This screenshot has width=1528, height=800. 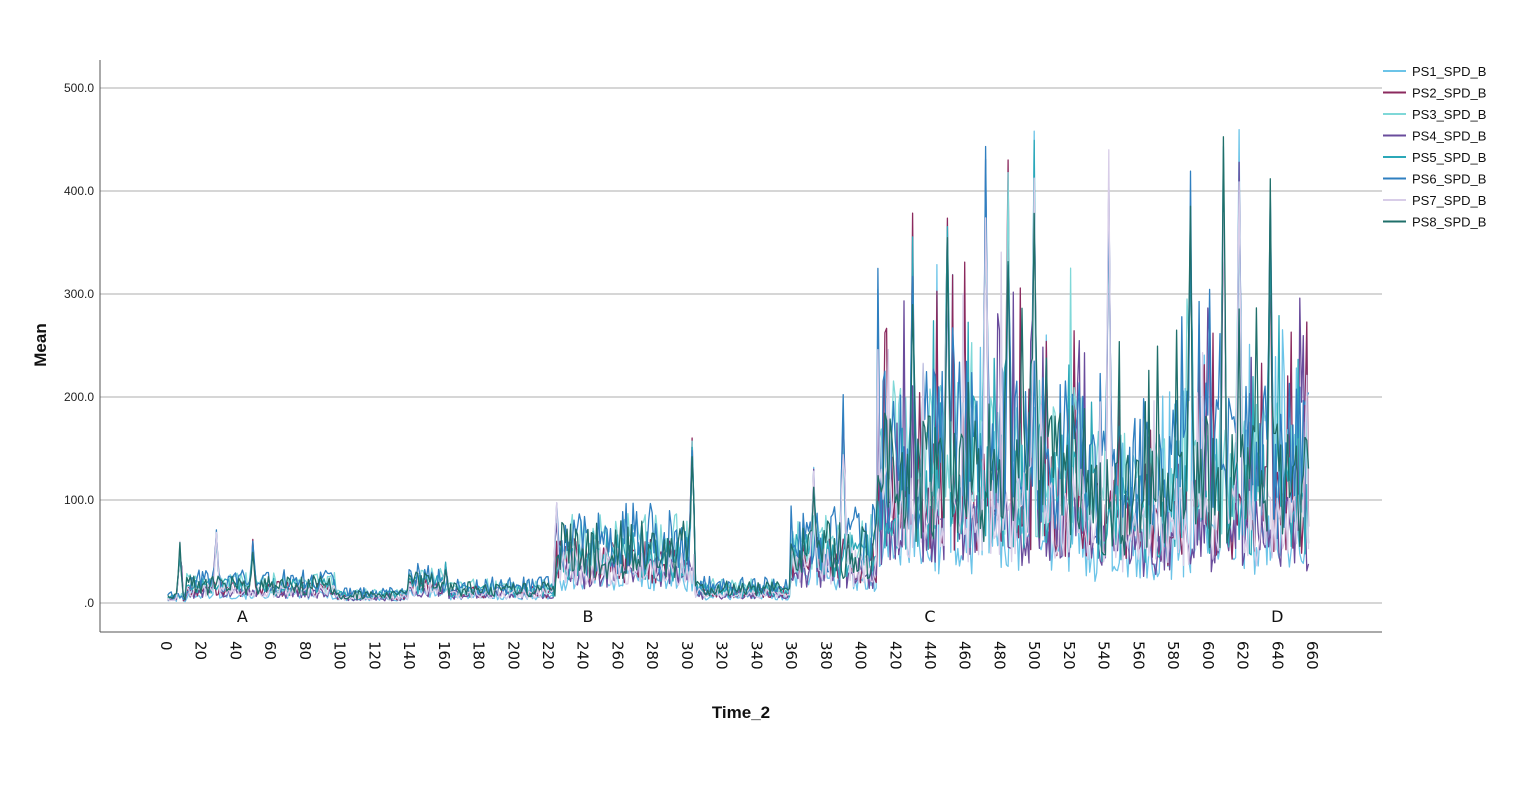 What do you see at coordinates (548, 655) in the screenshot?
I see `x-tick-label: 220` at bounding box center [548, 655].